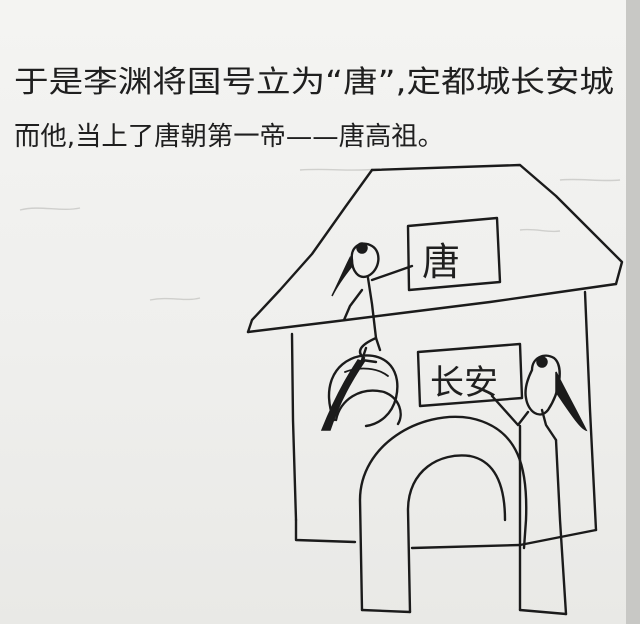 This screenshot has height=624, width=640. Describe the element at coordinates (539, 485) in the screenshot. I see `figure-by-gate` at that location.